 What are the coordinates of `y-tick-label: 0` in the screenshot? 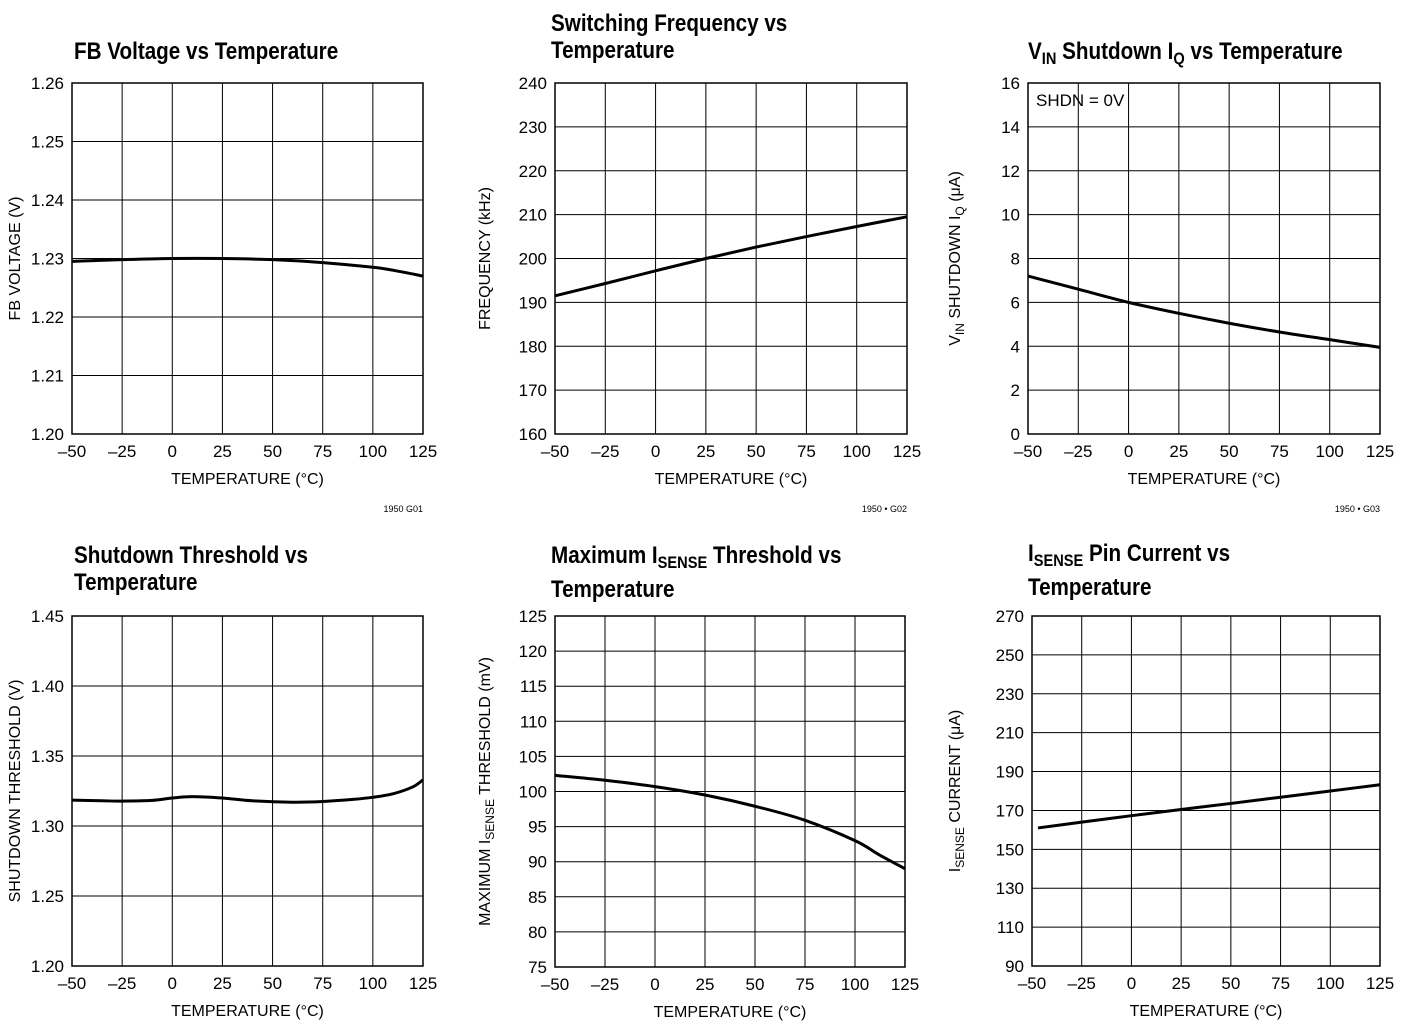 It's located at (1015, 434).